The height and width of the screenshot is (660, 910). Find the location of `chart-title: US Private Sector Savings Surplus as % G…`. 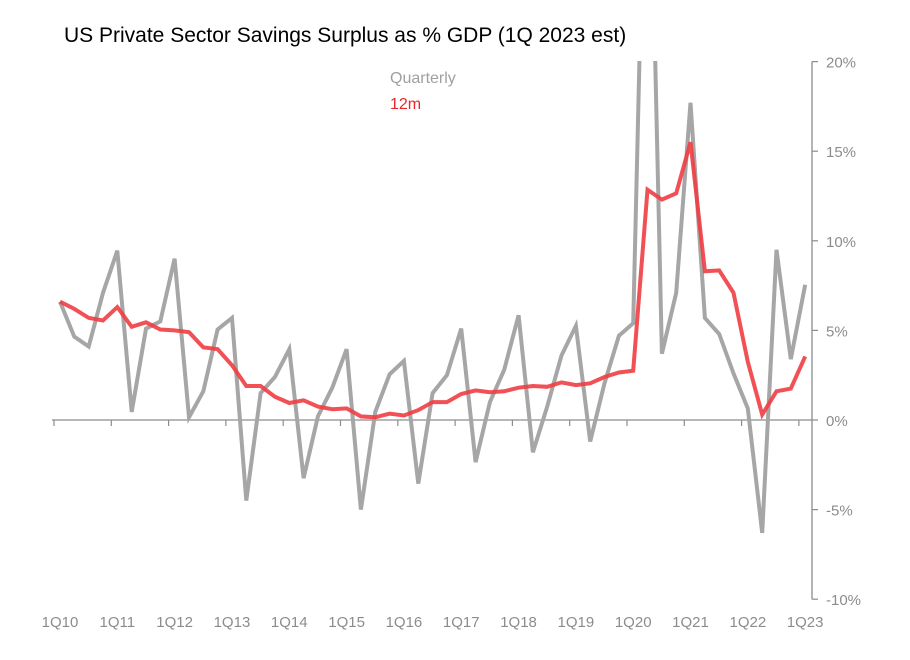

chart-title: US Private Sector Savings Surplus as % G… is located at coordinates (345, 35).